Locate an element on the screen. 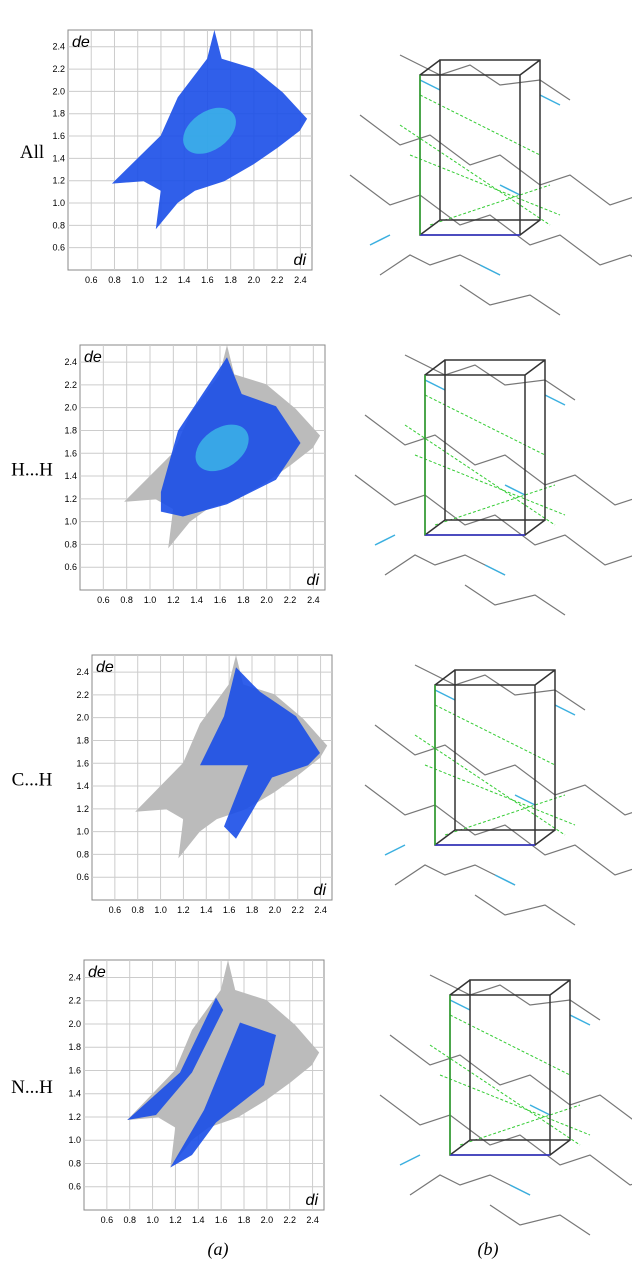 This screenshot has height=1268, width=632. row-label: All is located at coordinates (32, 152).